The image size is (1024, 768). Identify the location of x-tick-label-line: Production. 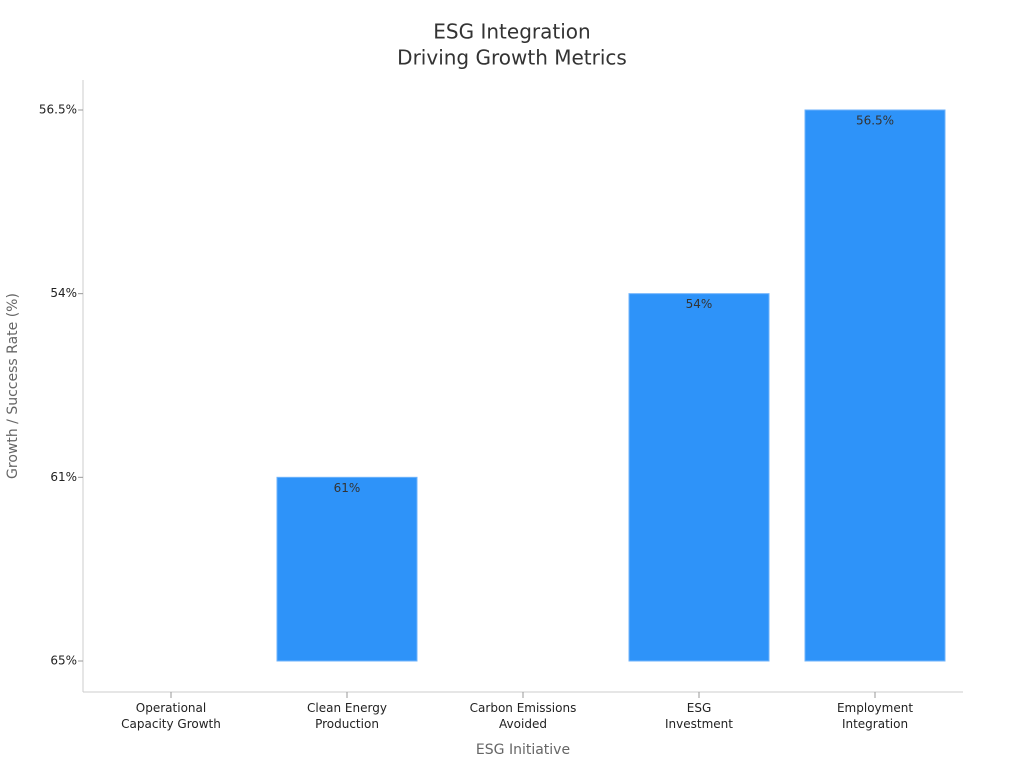
(347, 724).